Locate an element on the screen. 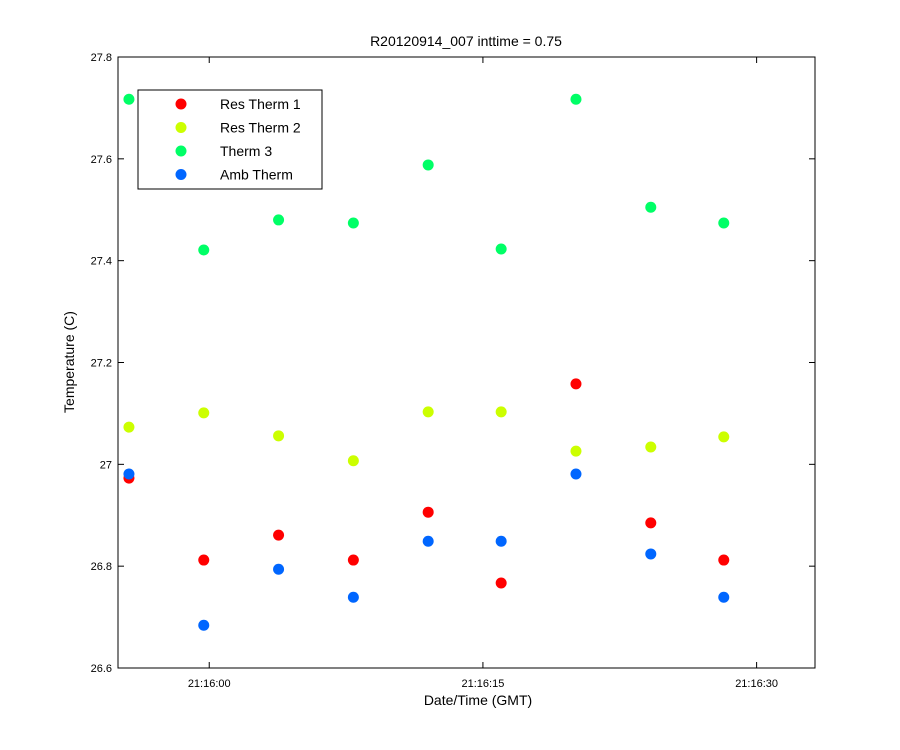 This screenshot has width=900, height=750. y-tick-label: 27.2 is located at coordinates (101, 364).